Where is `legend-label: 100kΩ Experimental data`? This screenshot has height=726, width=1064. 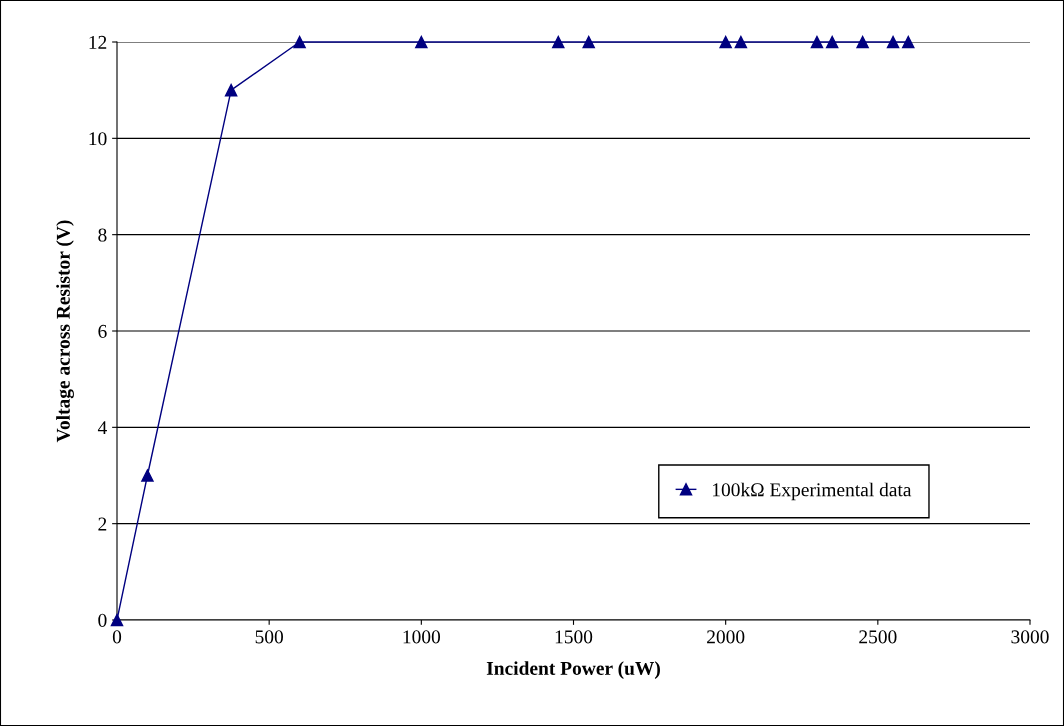 legend-label: 100kΩ Experimental data is located at coordinates (812, 491).